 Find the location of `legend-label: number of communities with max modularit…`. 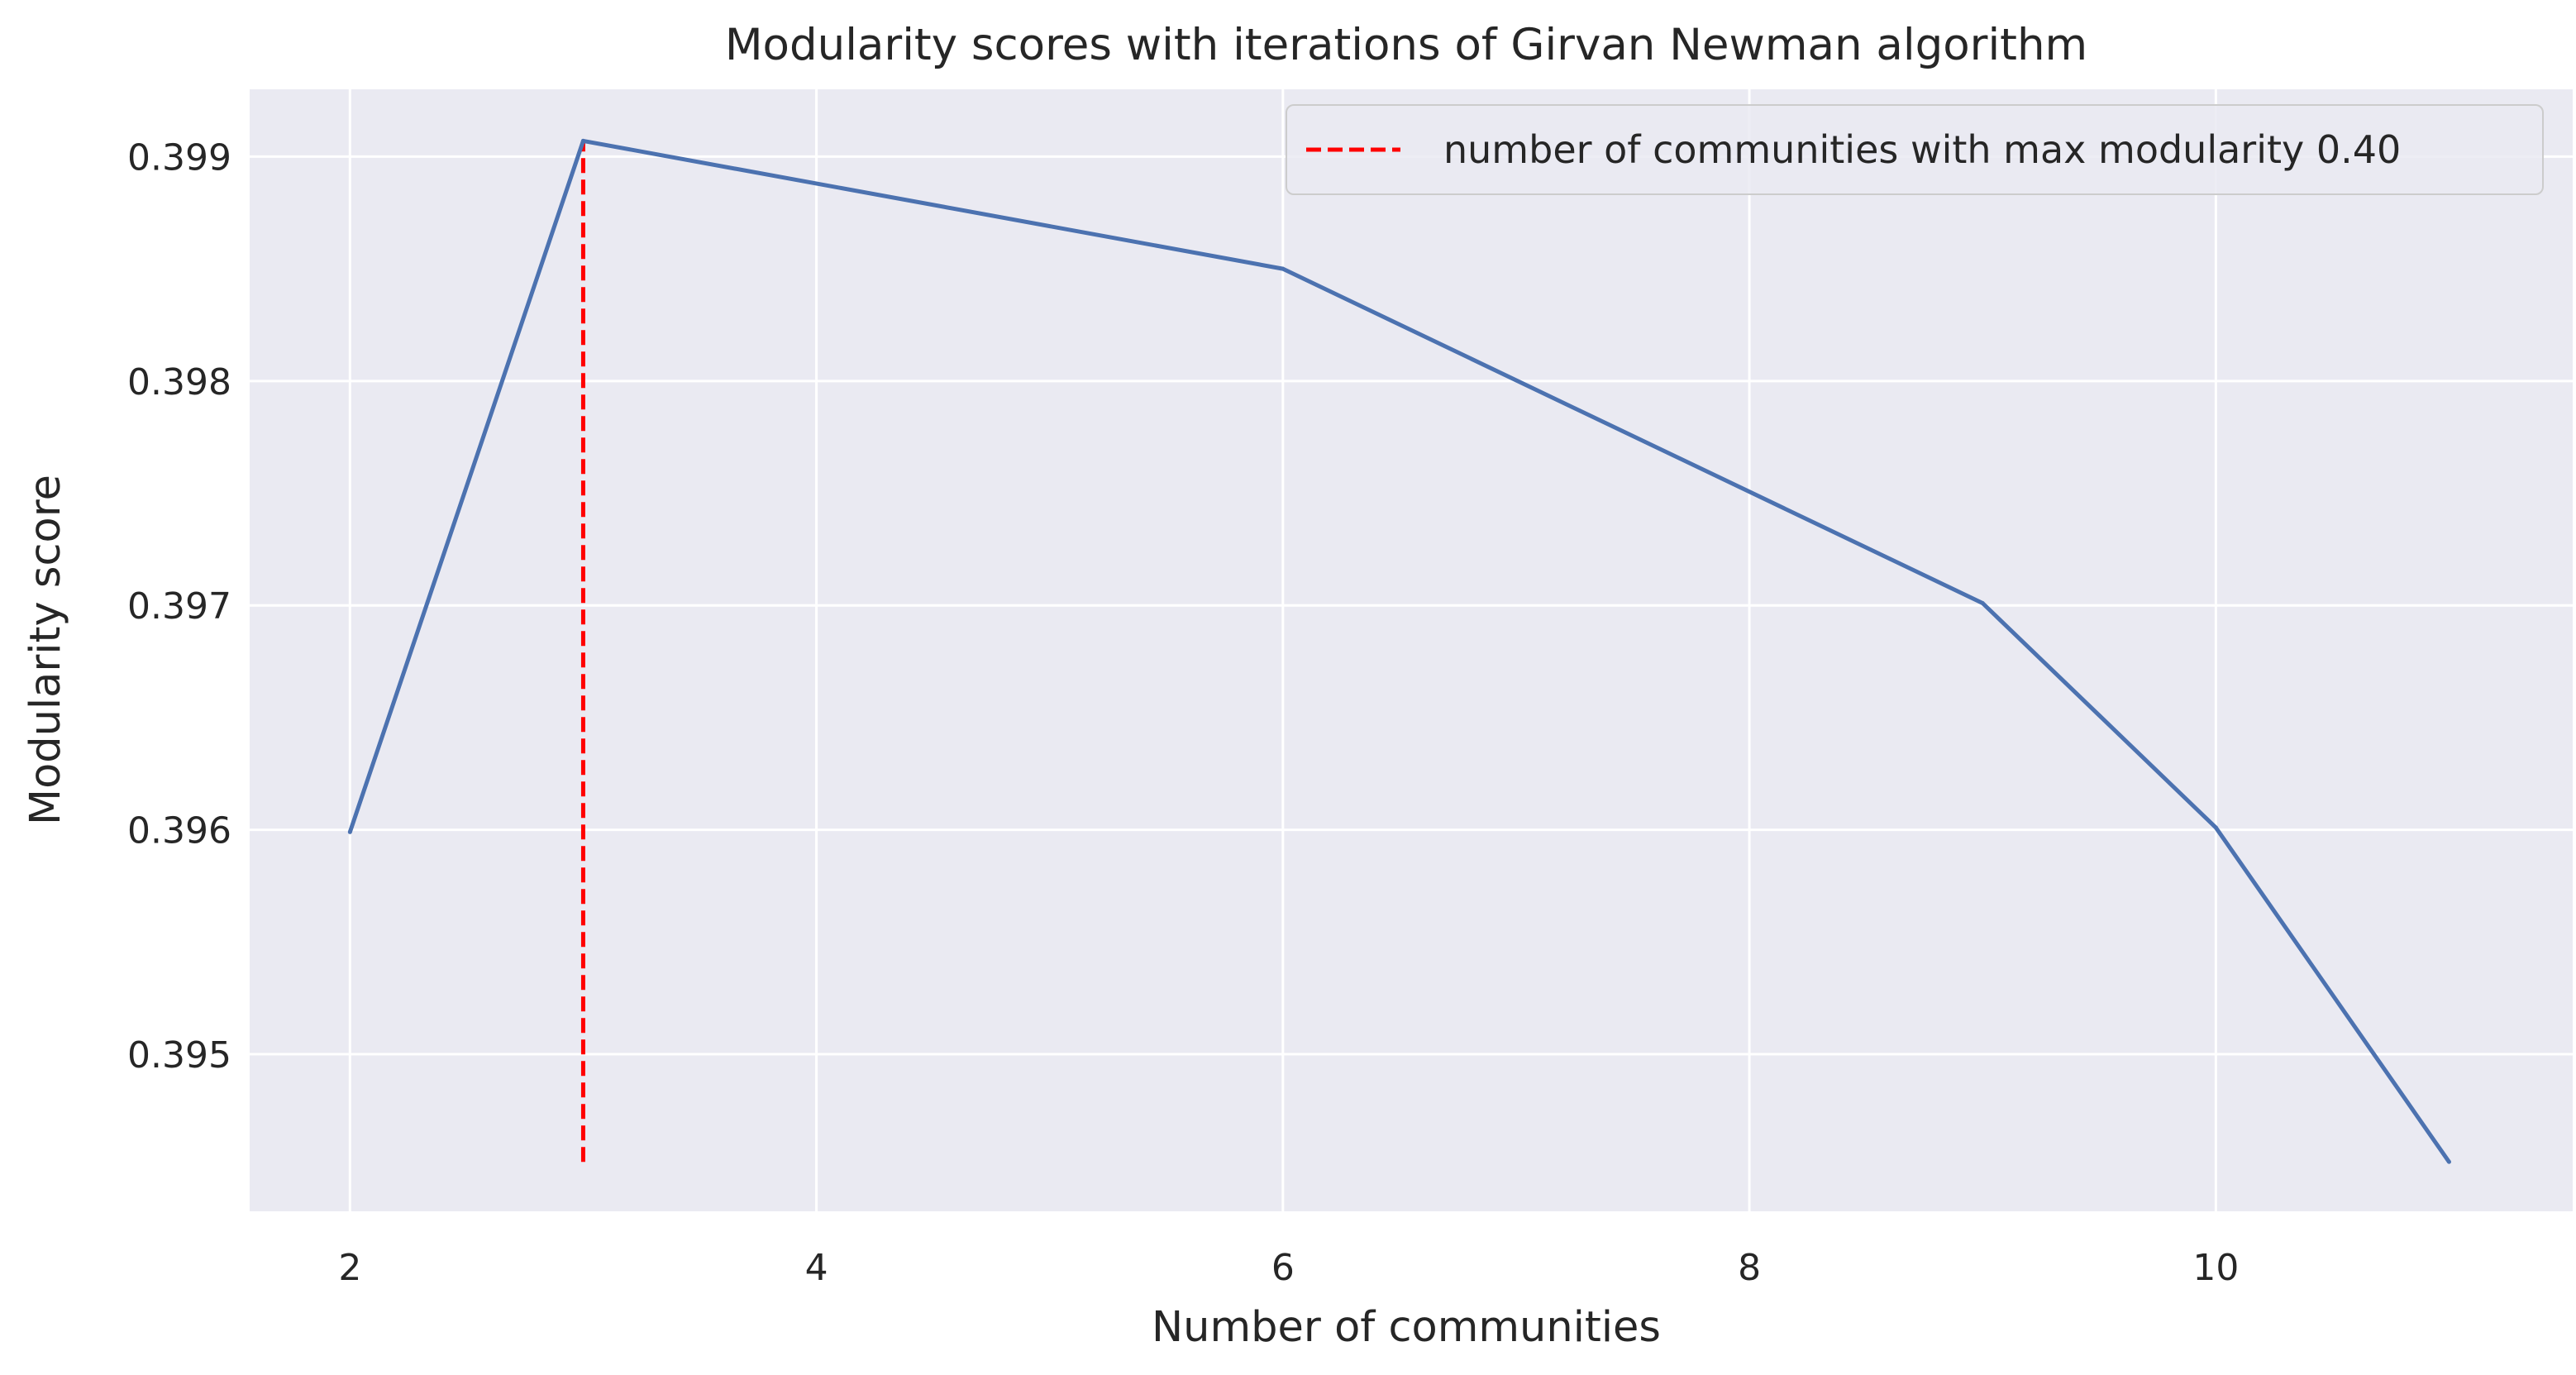

legend-label: number of communities with max modularit… is located at coordinates (1922, 149).